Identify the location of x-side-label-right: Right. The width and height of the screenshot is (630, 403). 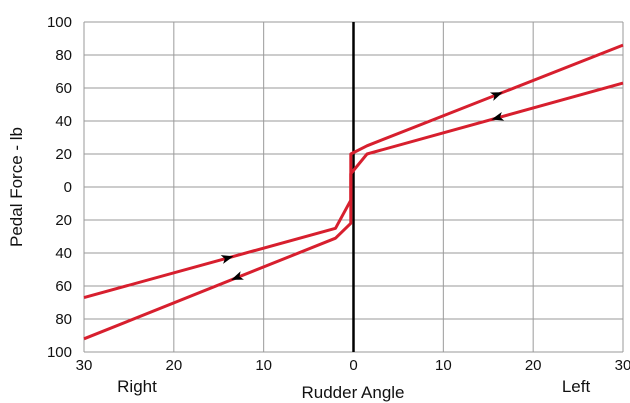
(137, 386).